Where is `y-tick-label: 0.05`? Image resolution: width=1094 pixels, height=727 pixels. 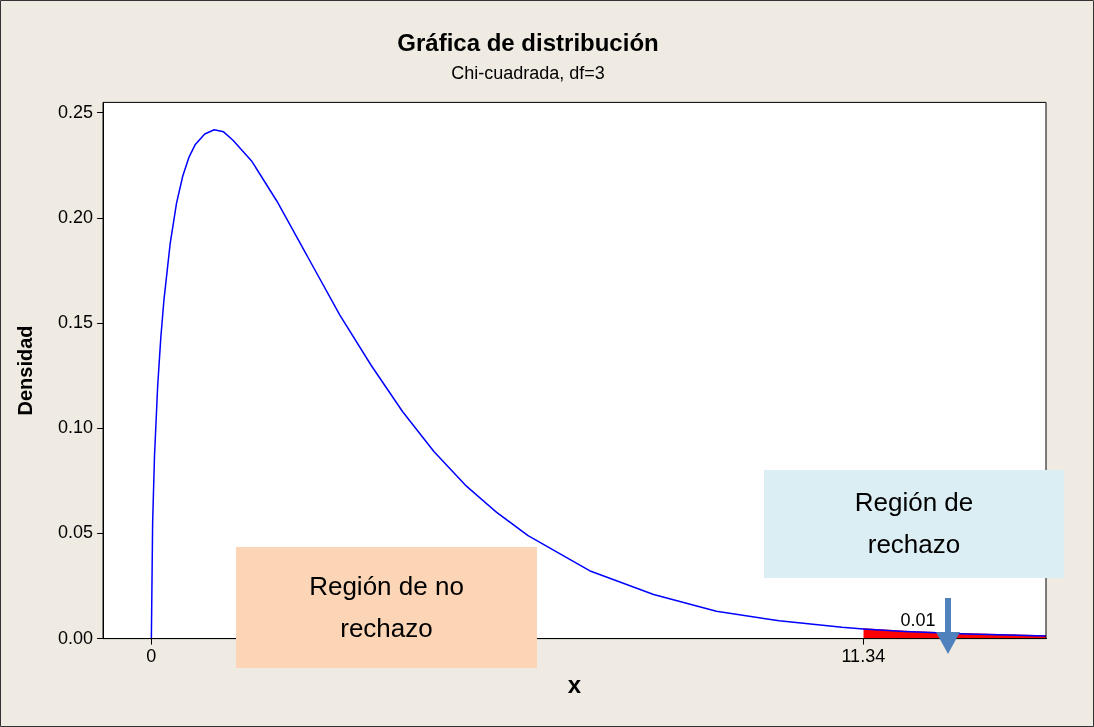
y-tick-label: 0.05 is located at coordinates (75, 532).